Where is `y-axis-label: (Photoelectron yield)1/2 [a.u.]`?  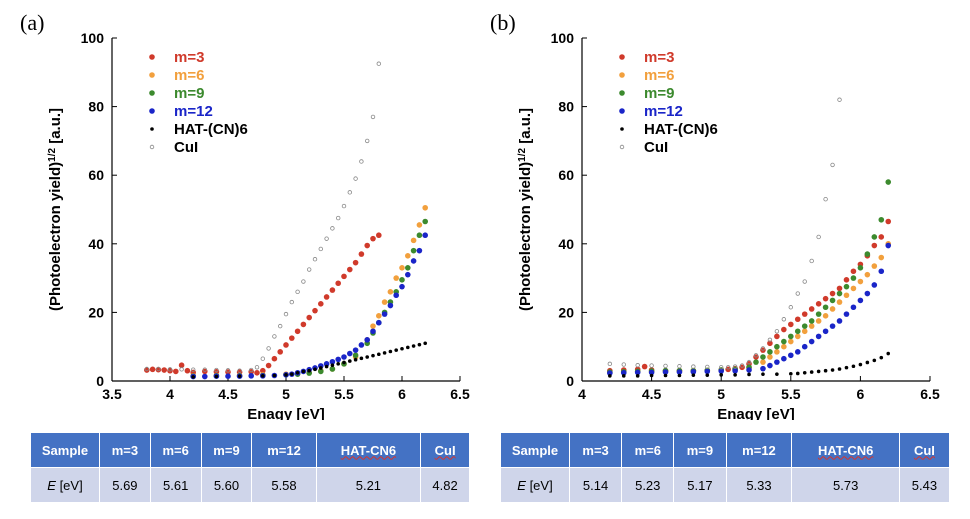 y-axis-label: (Photoelectron yield)1/2 [a.u.] is located at coordinates (56, 209).